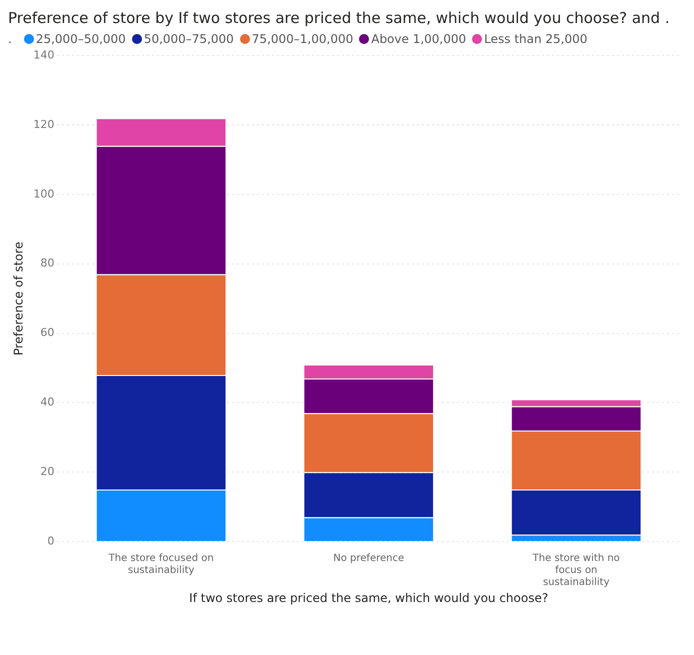 The image size is (694, 655). What do you see at coordinates (43, 55) in the screenshot?
I see `y-tick-label: 140` at bounding box center [43, 55].